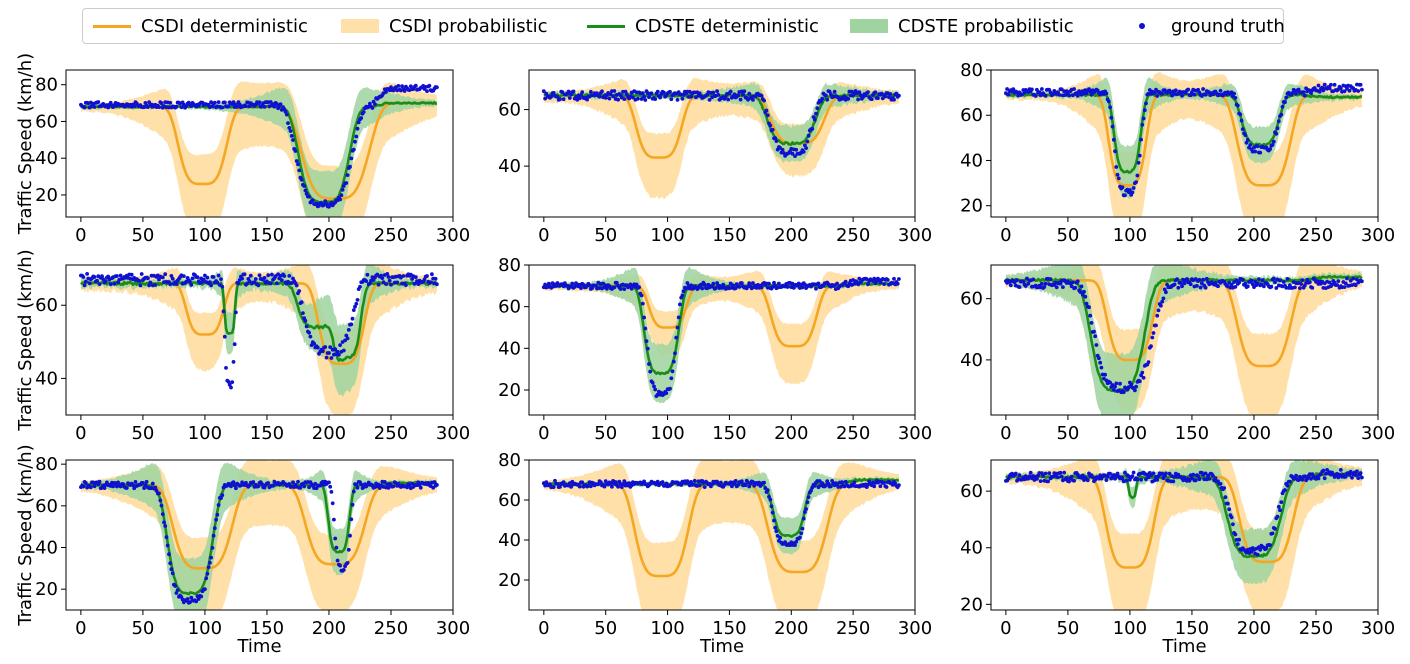  I want to click on x-tick-label: 150, so click(1192, 235).